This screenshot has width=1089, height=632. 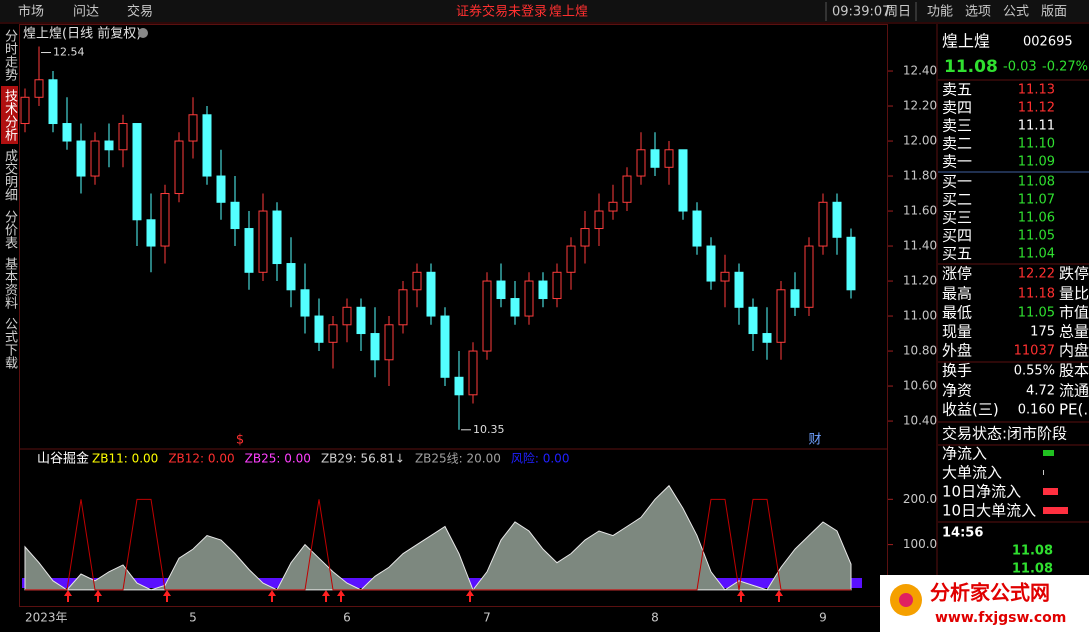 What do you see at coordinates (906, 600) in the screenshot?
I see `watermark-logo` at bounding box center [906, 600].